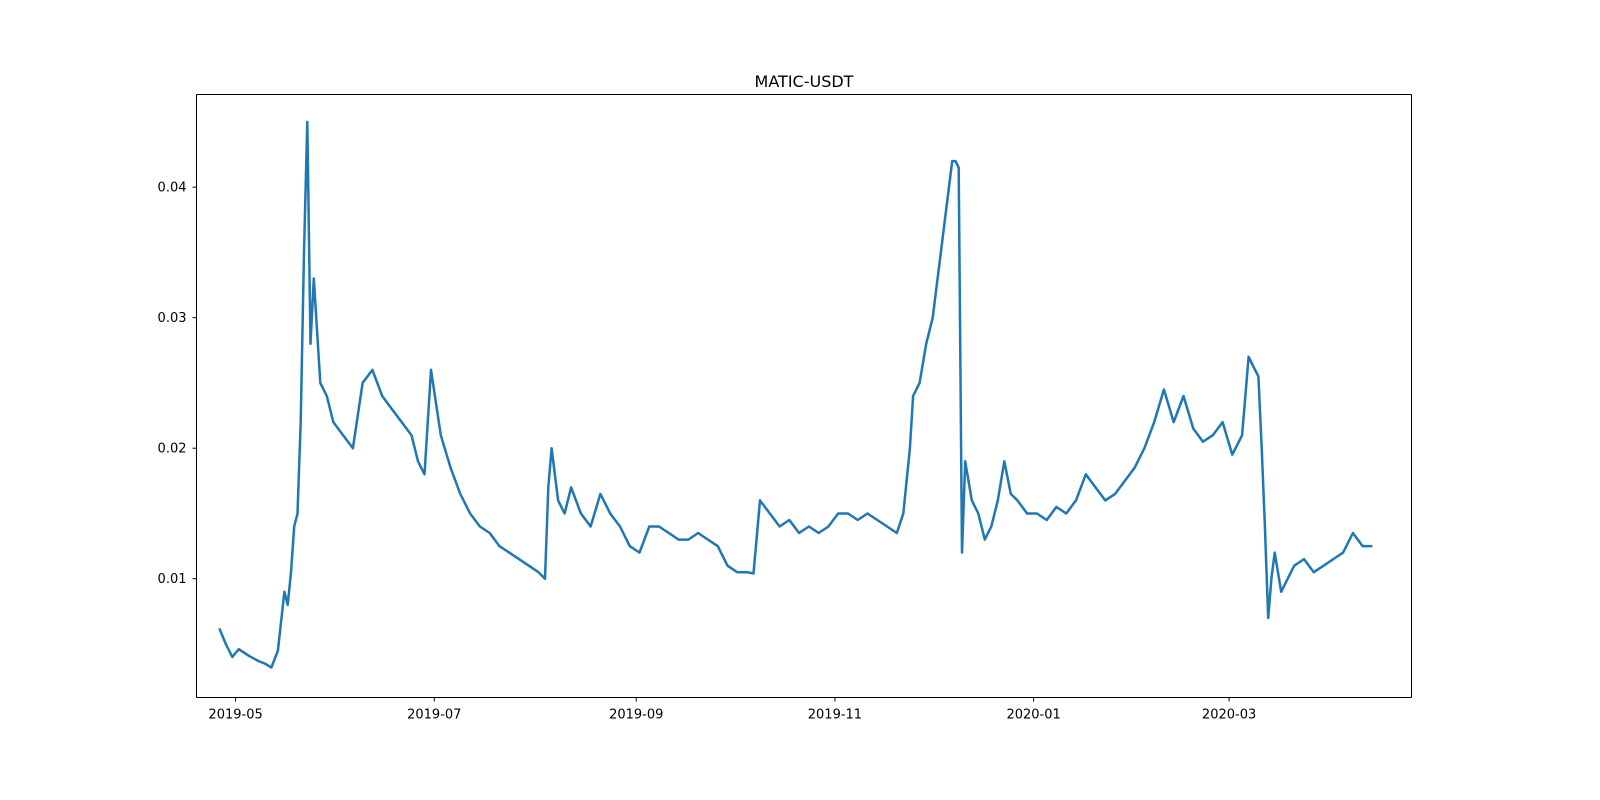 The image size is (1600, 800). What do you see at coordinates (804, 81) in the screenshot?
I see `chart-title: MATIC-USDT` at bounding box center [804, 81].